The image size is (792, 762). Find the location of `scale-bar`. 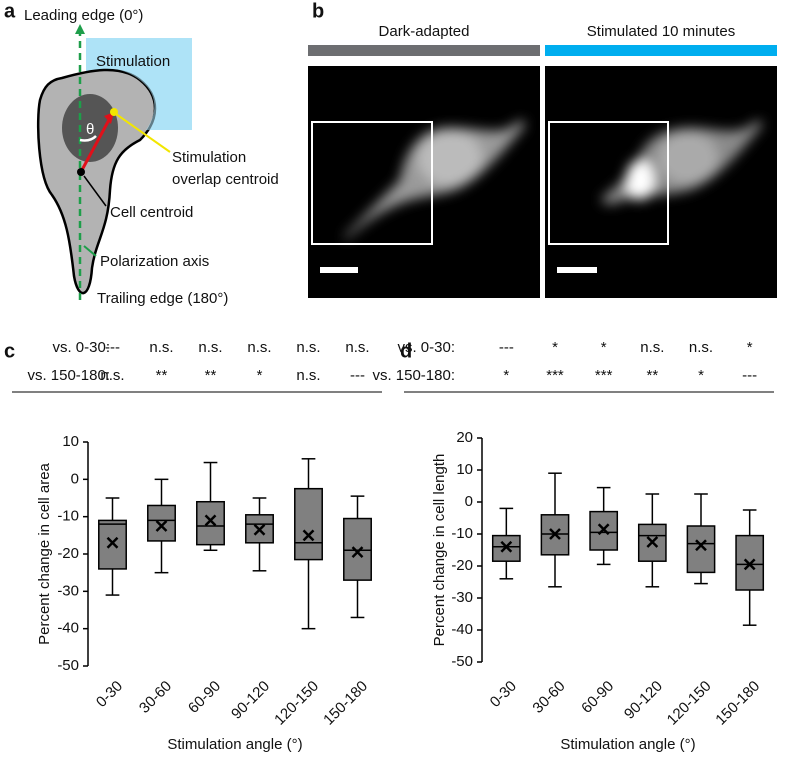

scale-bar is located at coordinates (577, 270).